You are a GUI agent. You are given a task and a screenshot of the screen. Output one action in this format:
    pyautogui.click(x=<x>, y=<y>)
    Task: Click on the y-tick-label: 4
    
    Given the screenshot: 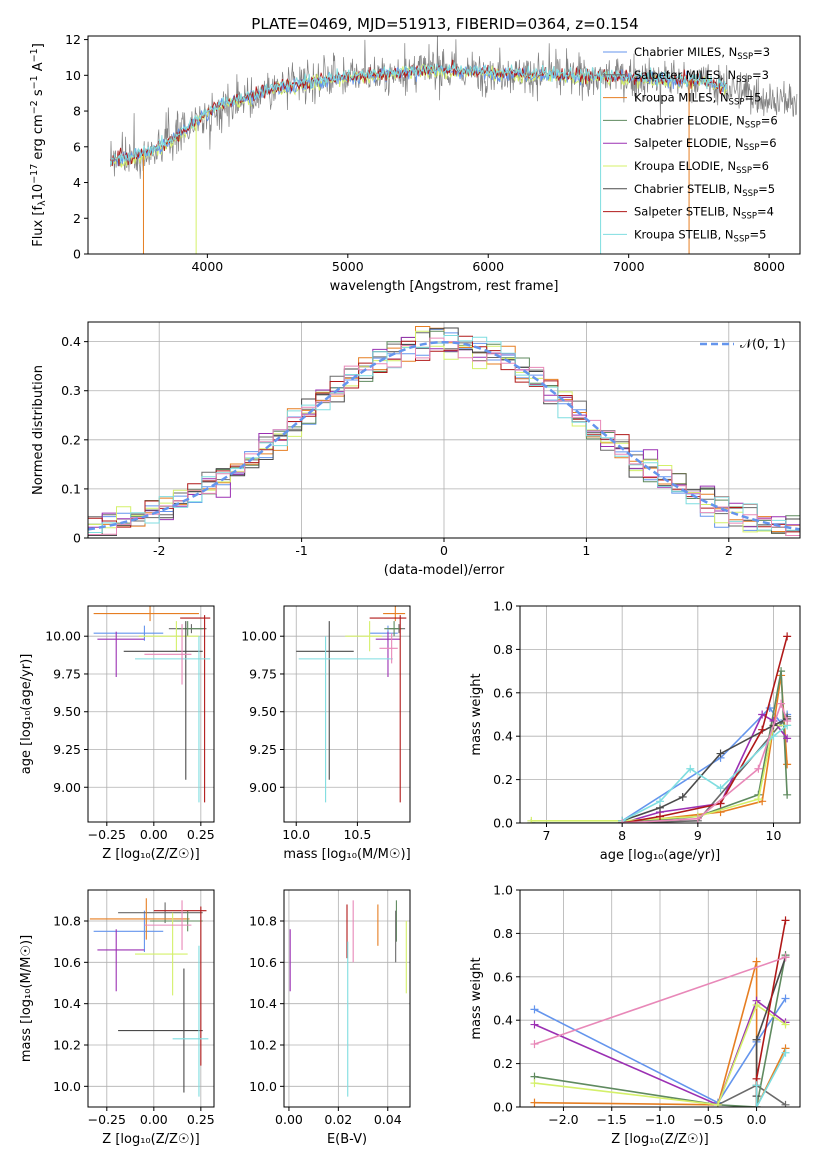 What is the action you would take?
    pyautogui.click(x=77, y=182)
    